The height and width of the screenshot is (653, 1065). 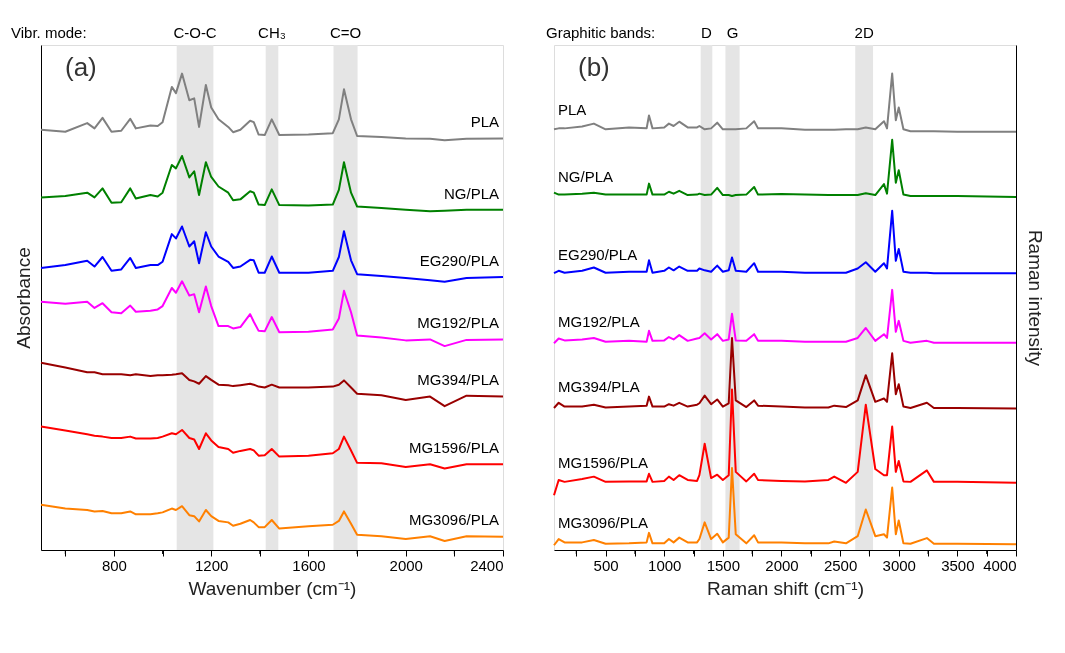 I want to click on x-tick-label: 2400, so click(x=487, y=565).